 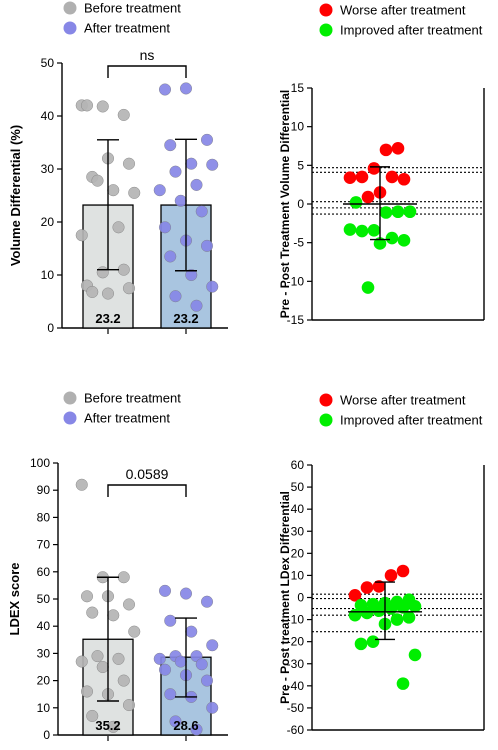 What do you see at coordinates (132, 8) in the screenshot?
I see `legend-label: Before treatment` at bounding box center [132, 8].